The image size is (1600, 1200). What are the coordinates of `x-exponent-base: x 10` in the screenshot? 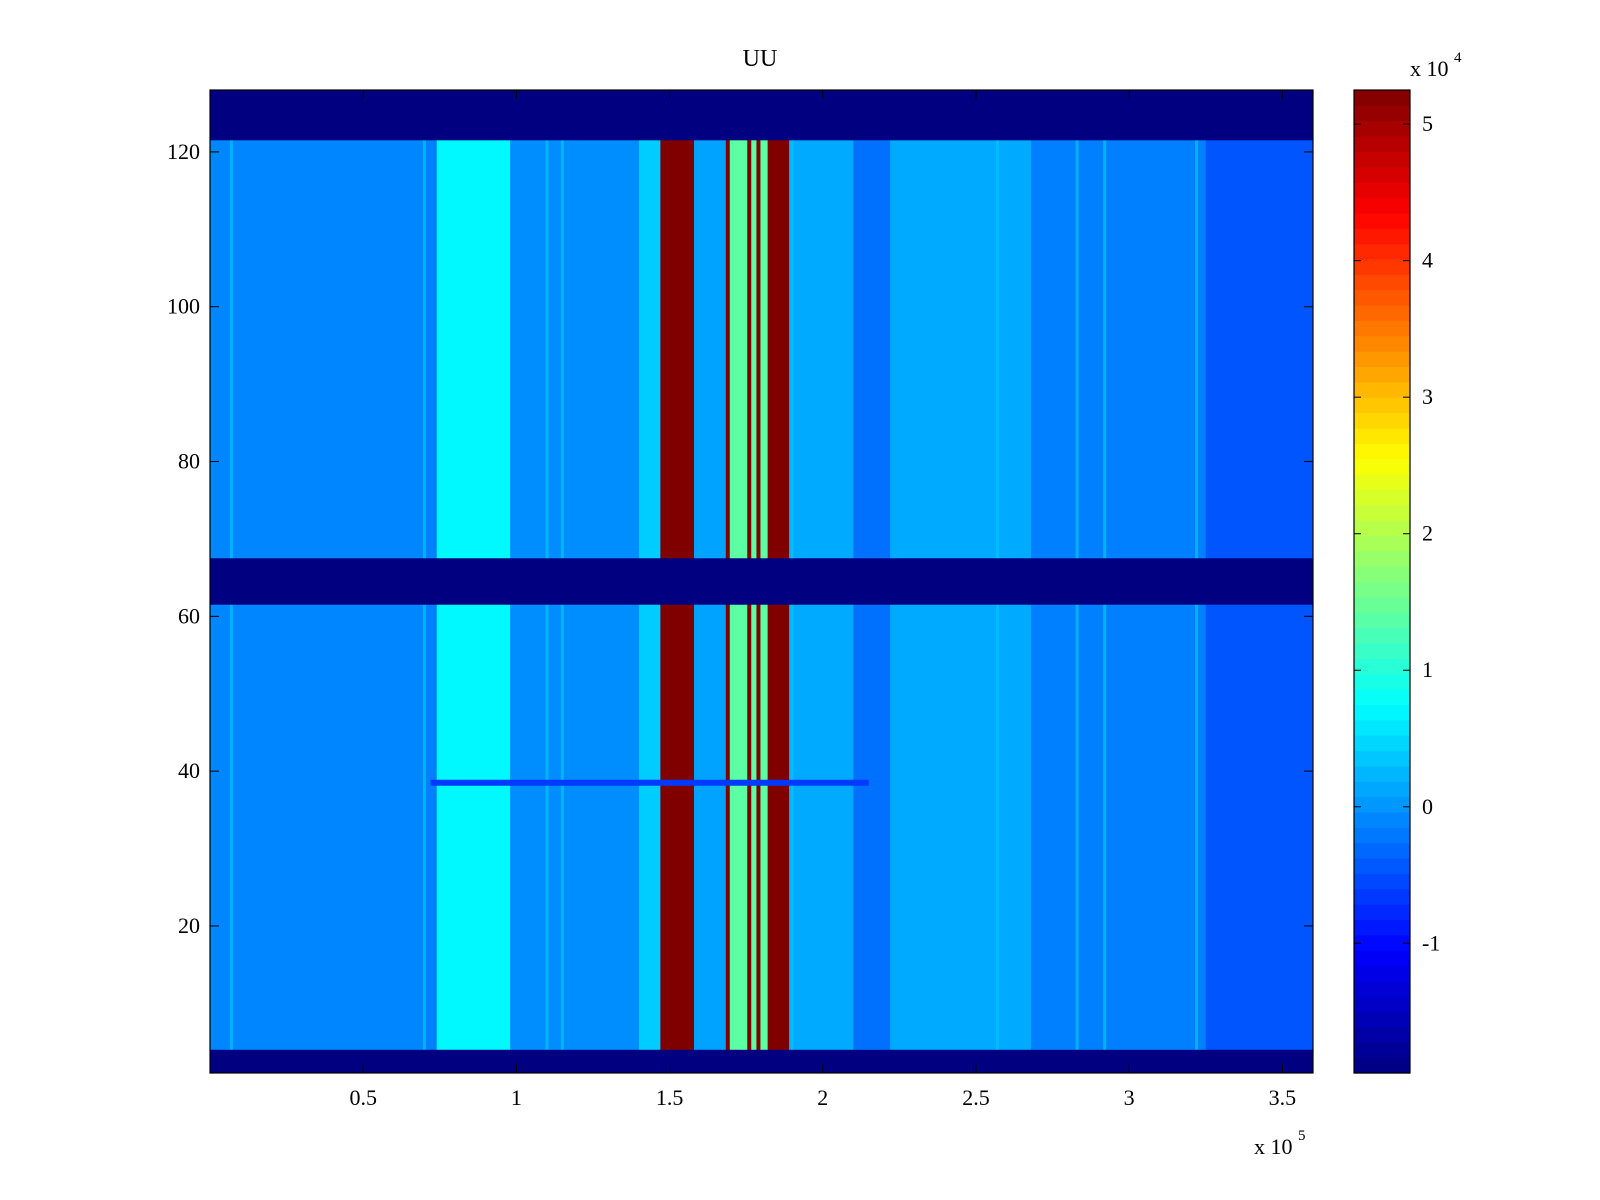 It's located at (1273, 1146).